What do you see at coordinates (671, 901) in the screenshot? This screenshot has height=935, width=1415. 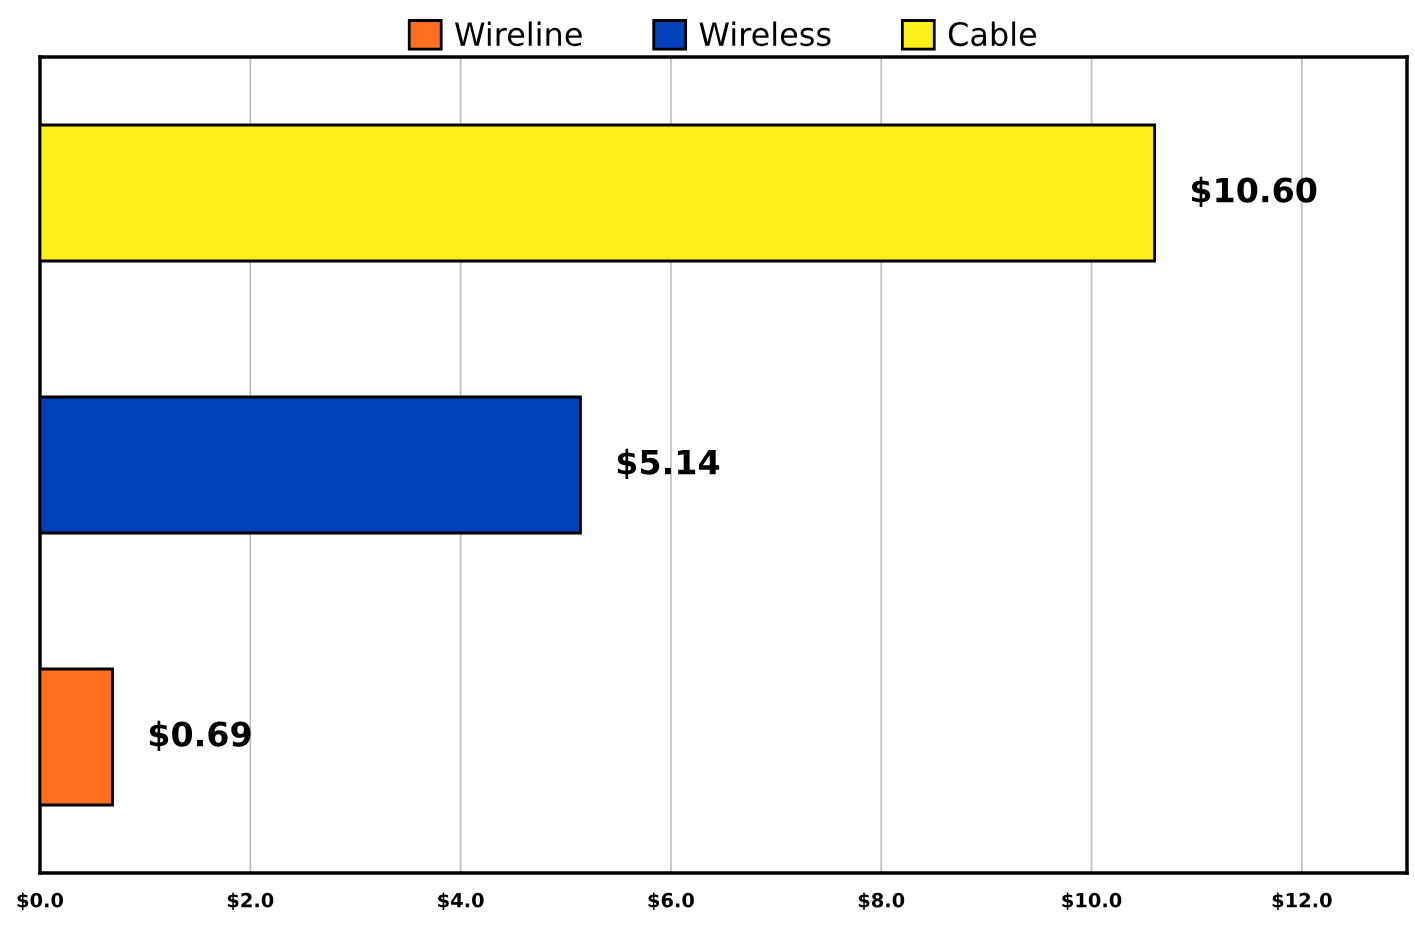 I see `x-tick-label: $6.0` at bounding box center [671, 901].